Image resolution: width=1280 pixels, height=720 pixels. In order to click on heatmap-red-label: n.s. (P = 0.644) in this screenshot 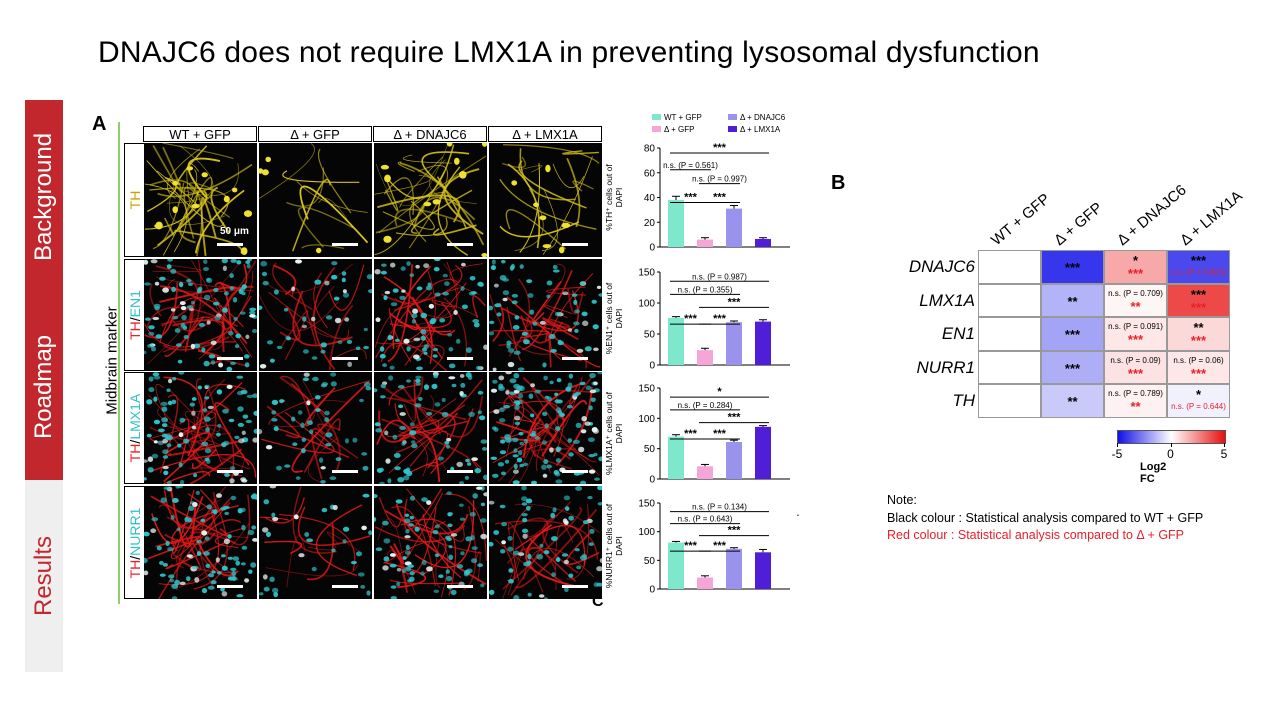, I will do `click(1198, 406)`.